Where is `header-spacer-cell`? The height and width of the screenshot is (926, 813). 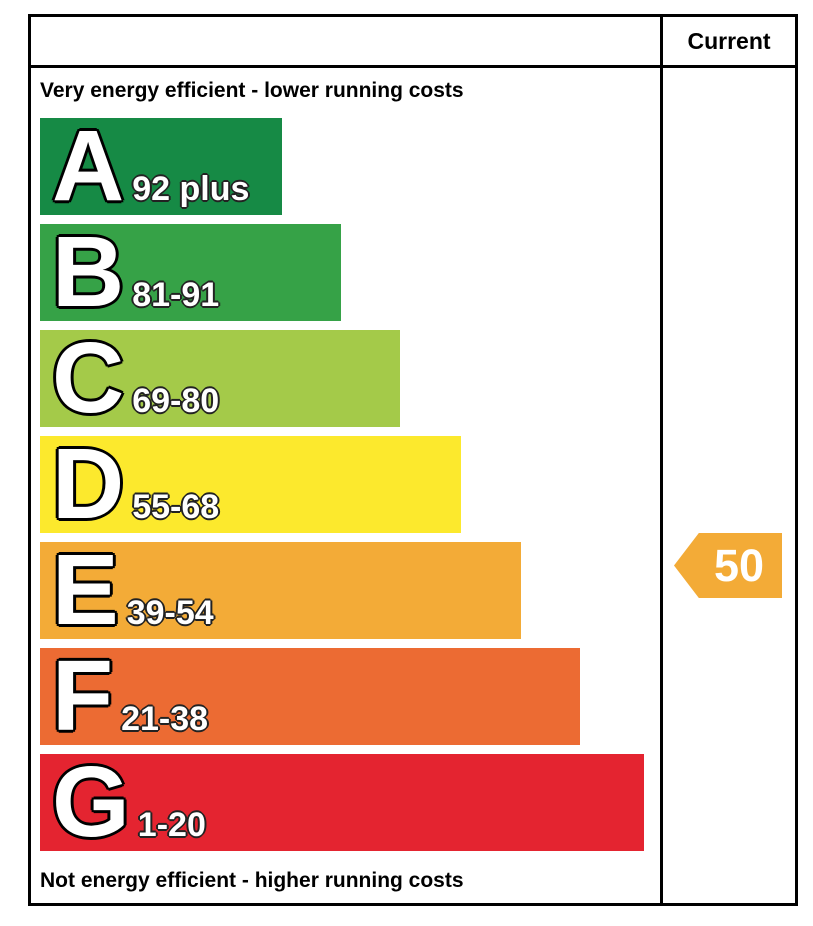
header-spacer-cell is located at coordinates (345, 41).